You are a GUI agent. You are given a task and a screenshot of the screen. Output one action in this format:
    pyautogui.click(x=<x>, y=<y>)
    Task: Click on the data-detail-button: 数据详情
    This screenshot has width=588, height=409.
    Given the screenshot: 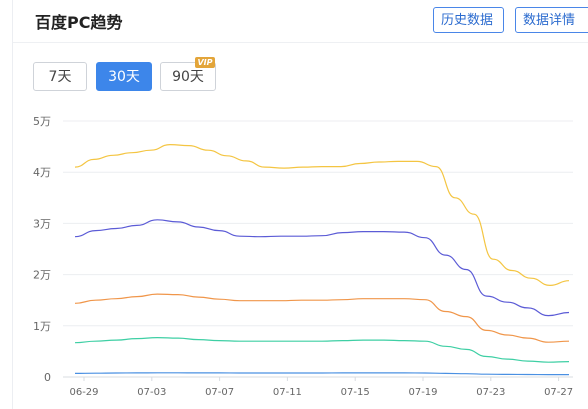 What is the action you would take?
    pyautogui.click(x=551, y=20)
    